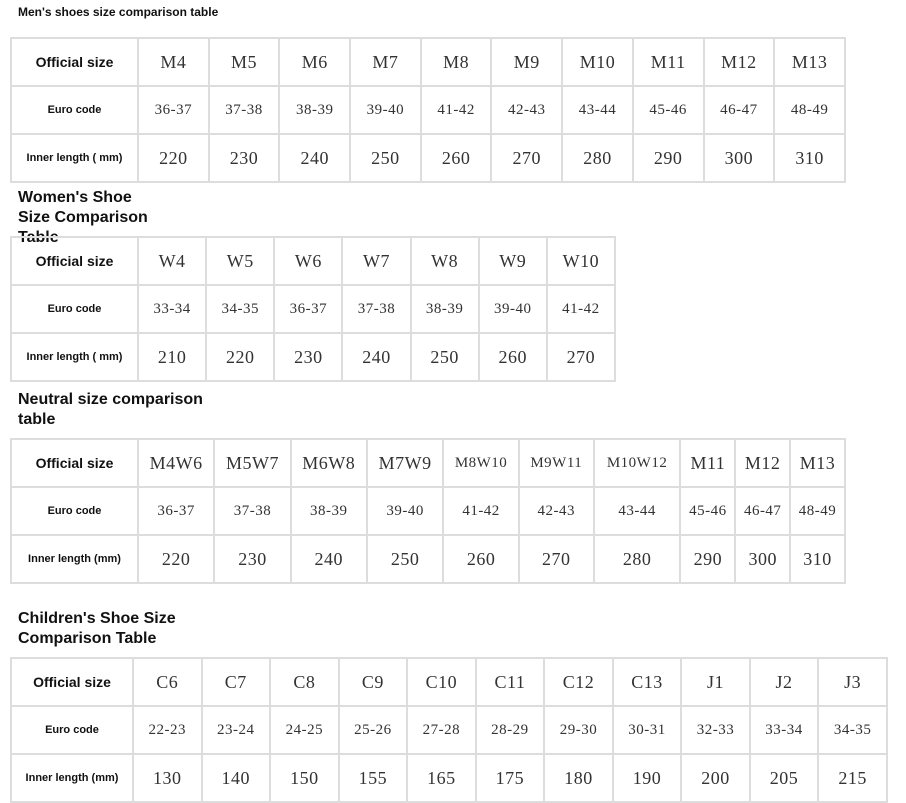  What do you see at coordinates (647, 682) in the screenshot?
I see `table-cell: C13` at bounding box center [647, 682].